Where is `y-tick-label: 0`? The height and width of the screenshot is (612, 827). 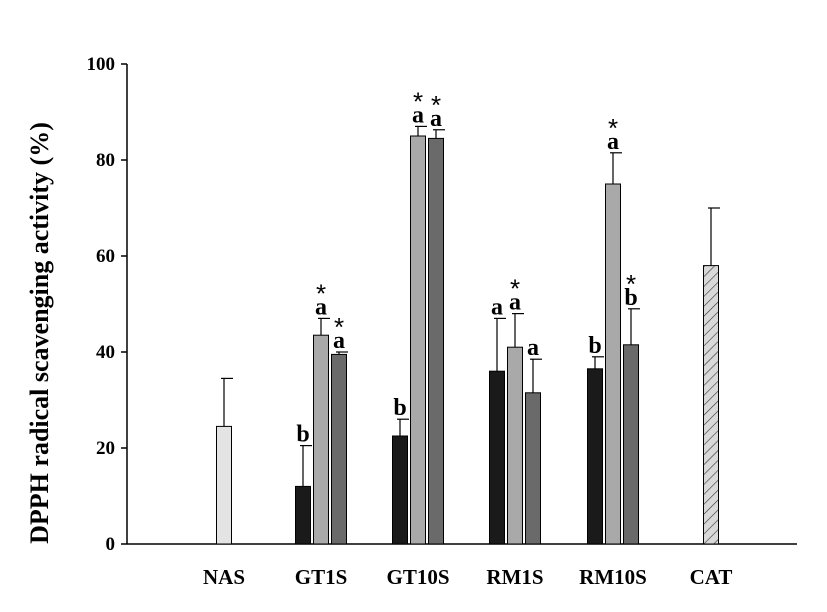
y-tick-label: 0 is located at coordinates (111, 544).